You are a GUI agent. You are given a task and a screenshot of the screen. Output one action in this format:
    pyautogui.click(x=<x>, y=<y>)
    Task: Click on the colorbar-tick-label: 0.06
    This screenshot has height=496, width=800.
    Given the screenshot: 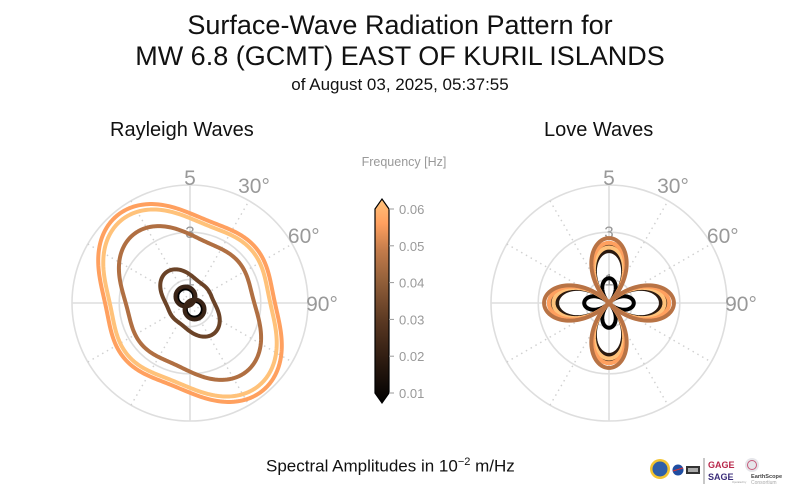 What is the action you would take?
    pyautogui.click(x=411, y=209)
    